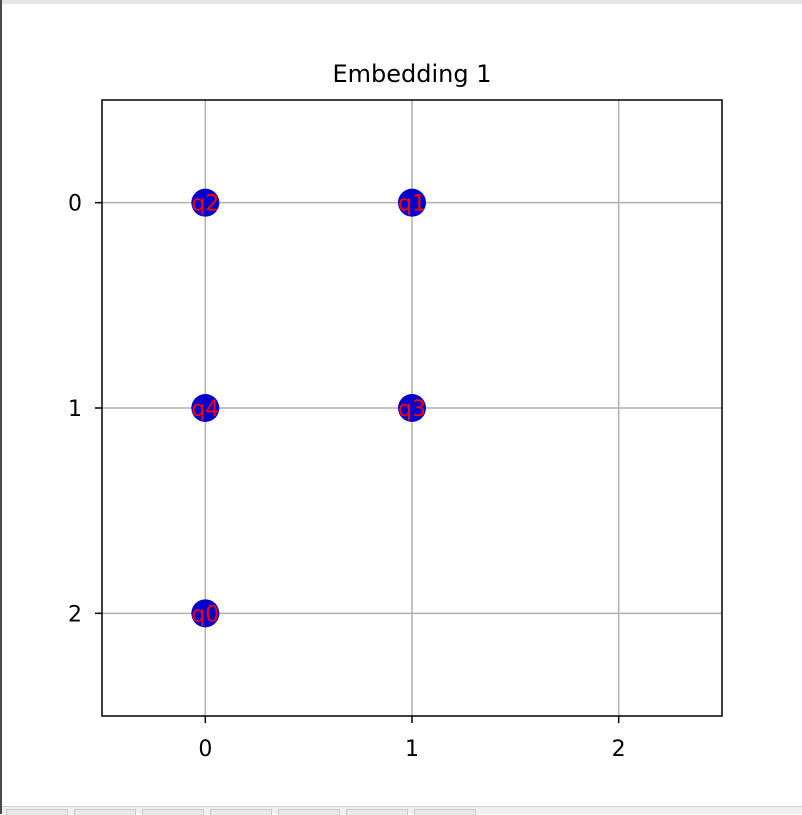 The image size is (802, 815). I want to click on point-label: q2, so click(205, 204).